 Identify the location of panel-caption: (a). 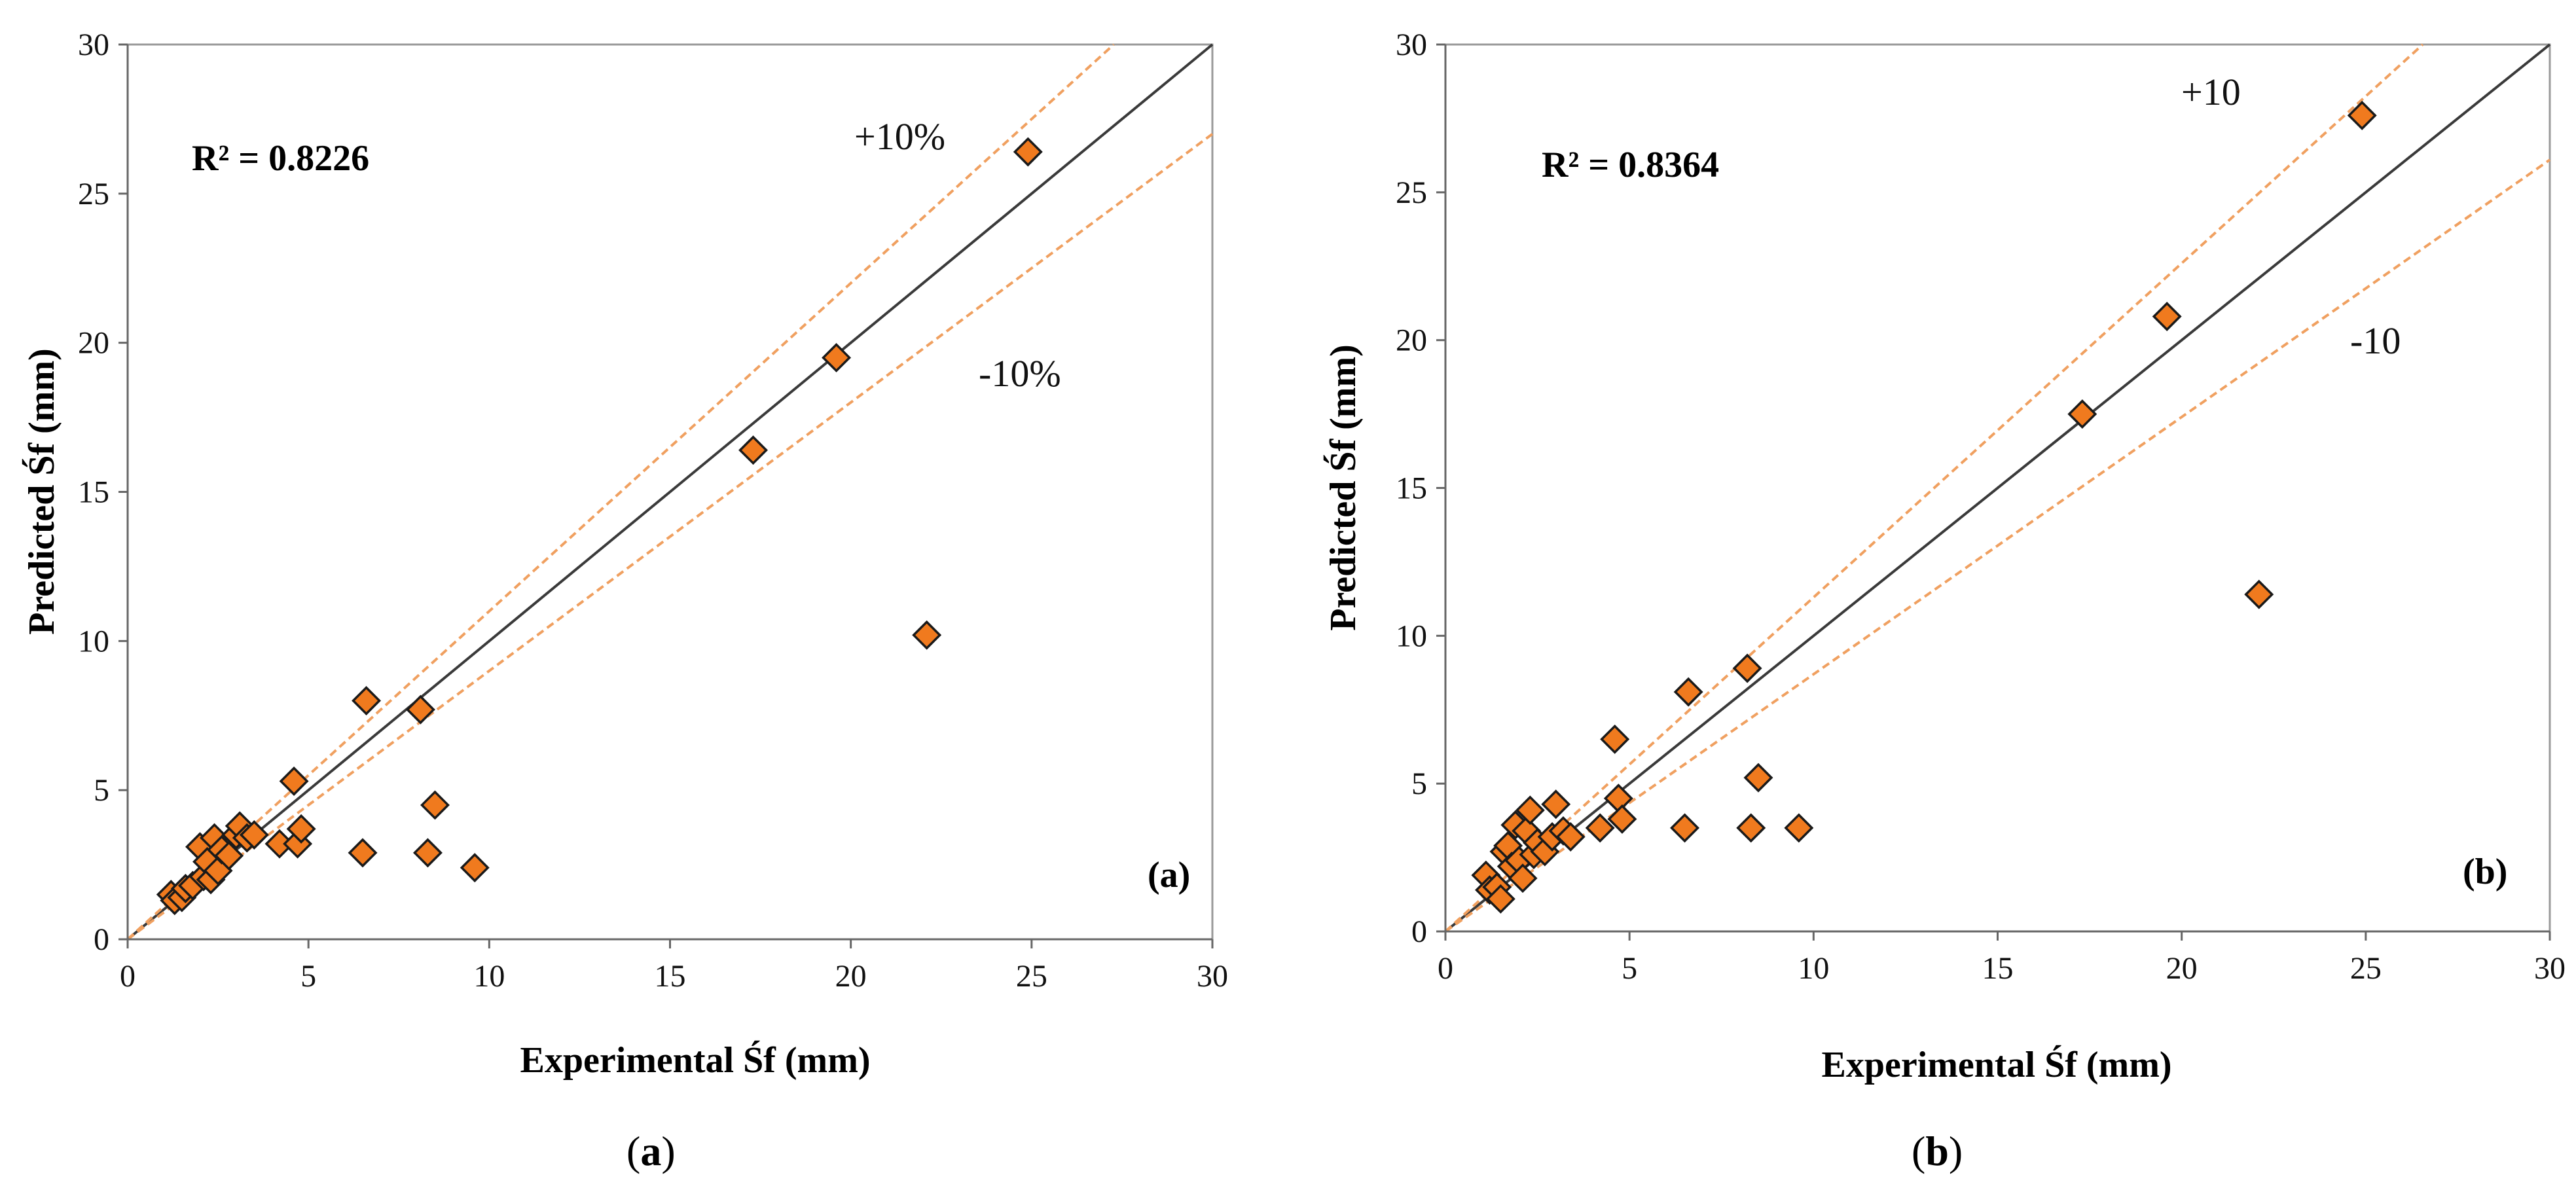
(651, 1151).